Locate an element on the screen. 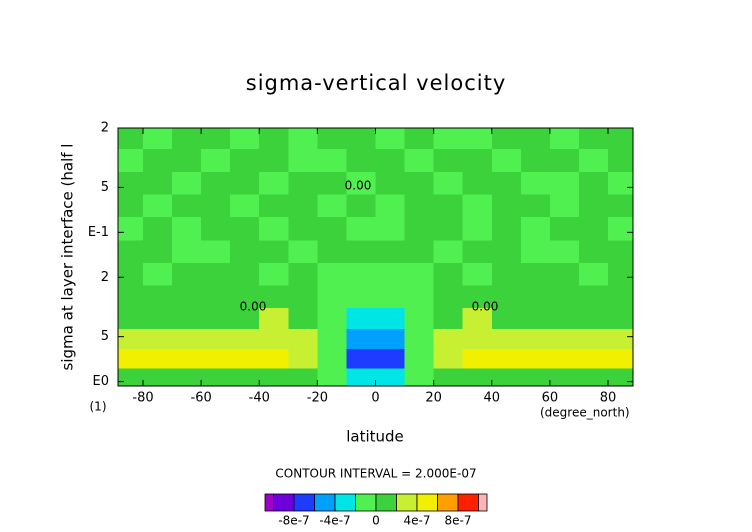  chart-title: sigma-vertical velocity is located at coordinates (376, 83).